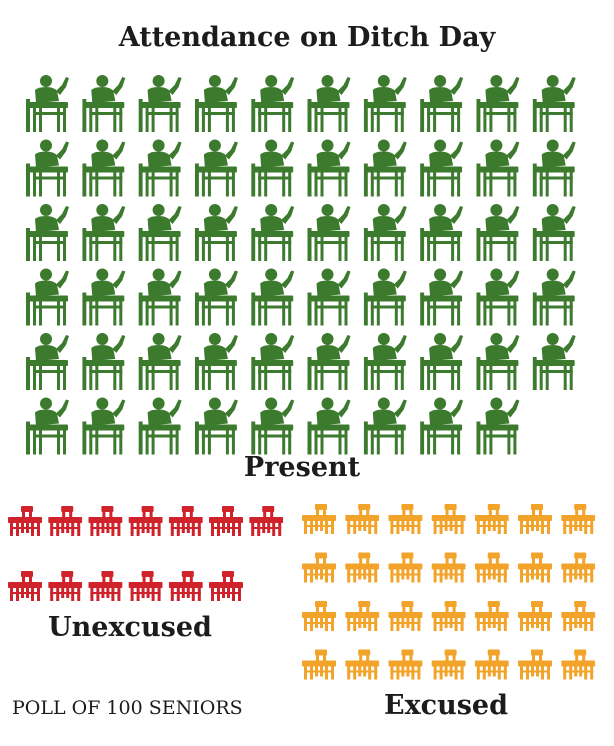  What do you see at coordinates (146, 553) in the screenshot?
I see `unexcused-icons` at bounding box center [146, 553].